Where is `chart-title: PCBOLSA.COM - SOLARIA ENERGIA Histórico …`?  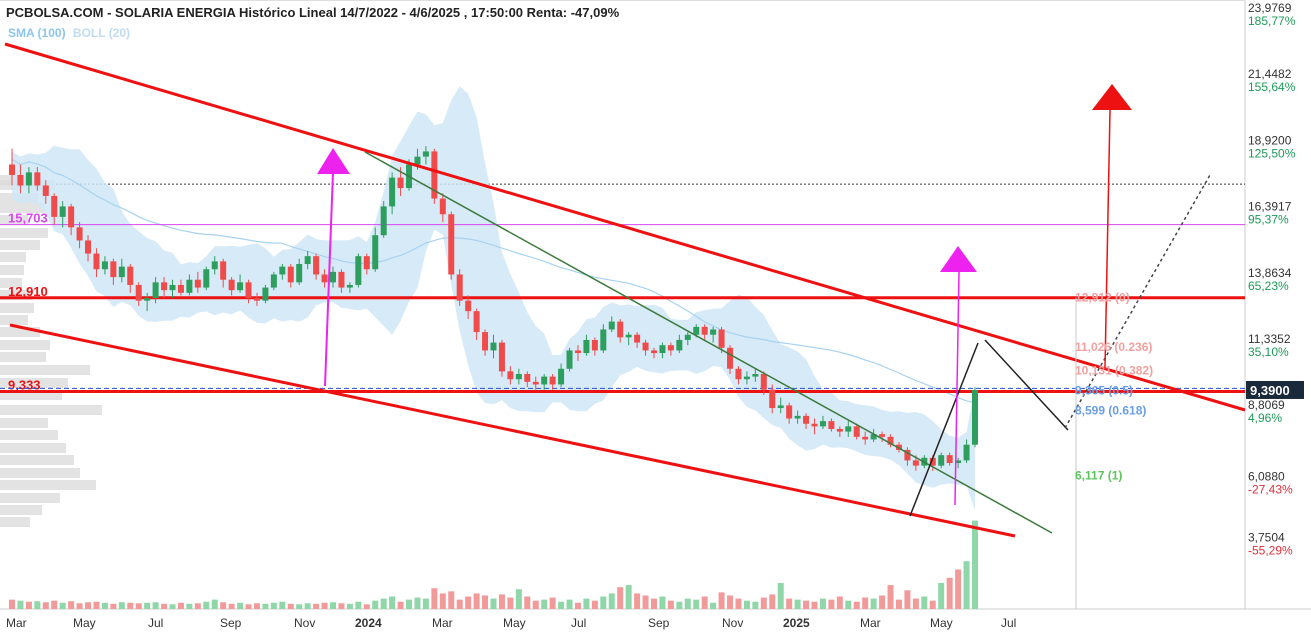 chart-title: PCBOLSA.COM - SOLARIA ENERGIA Histórico … is located at coordinates (313, 12).